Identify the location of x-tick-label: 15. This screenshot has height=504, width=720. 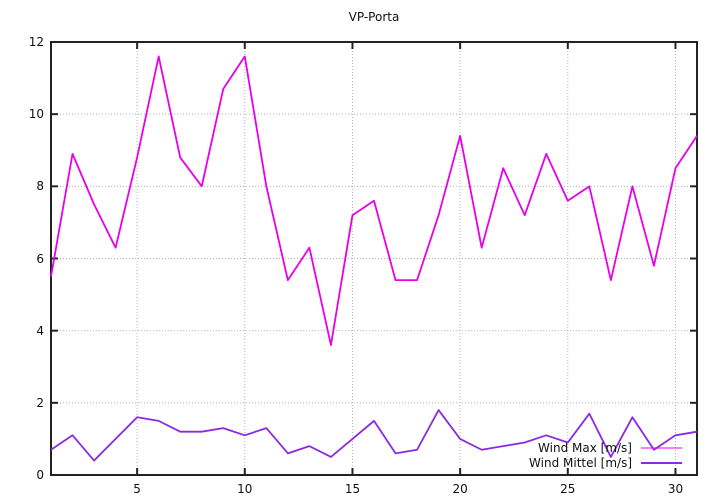
(352, 489).